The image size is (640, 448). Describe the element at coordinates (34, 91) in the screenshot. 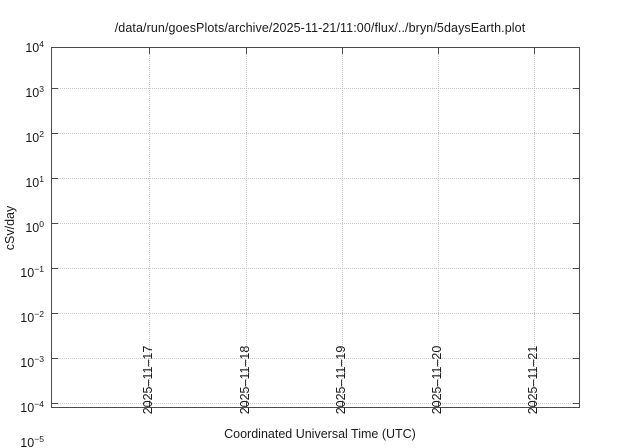

I see `y-tick-label-10e3: 10³` at that location.